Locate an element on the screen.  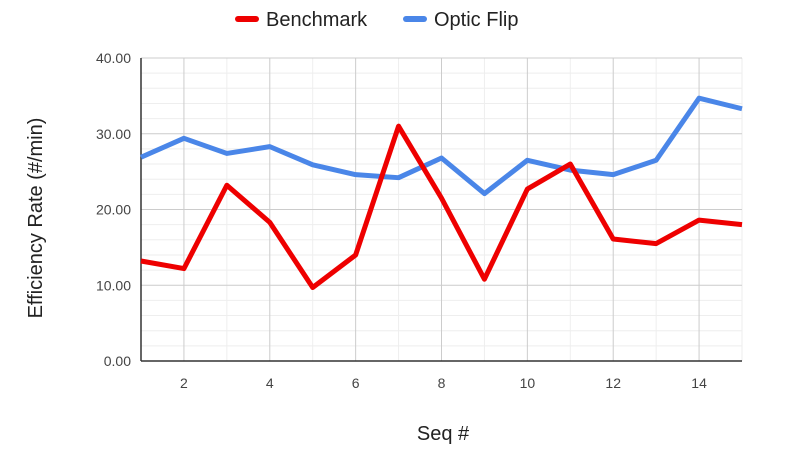
x-tick-label: 14 is located at coordinates (699, 383).